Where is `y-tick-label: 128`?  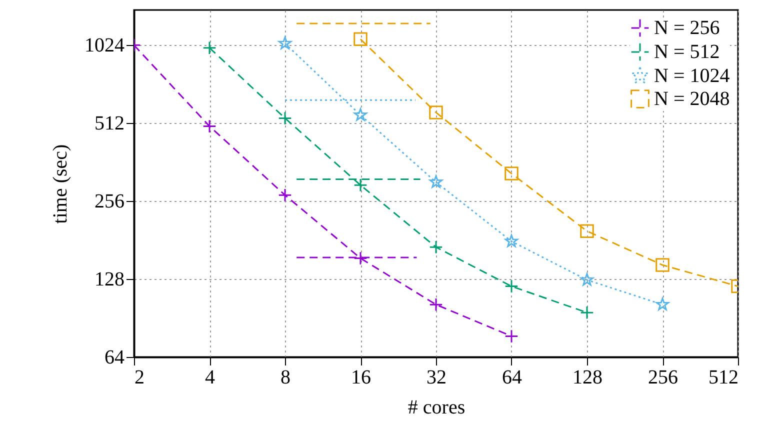
y-tick-label: 128 is located at coordinates (109, 279).